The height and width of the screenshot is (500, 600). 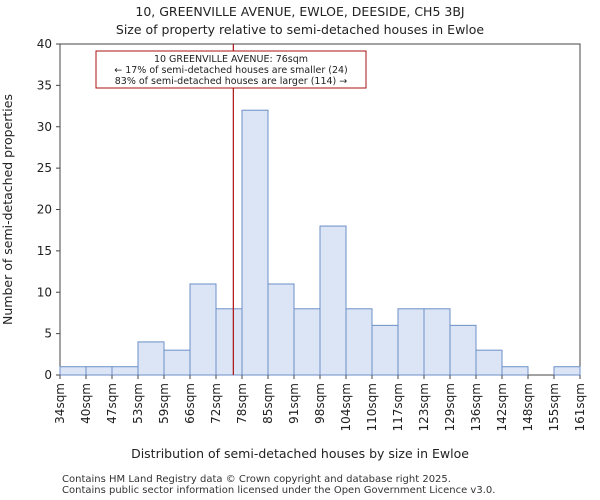 What do you see at coordinates (346, 407) in the screenshot?
I see `x-tick-label: 104sqm` at bounding box center [346, 407].